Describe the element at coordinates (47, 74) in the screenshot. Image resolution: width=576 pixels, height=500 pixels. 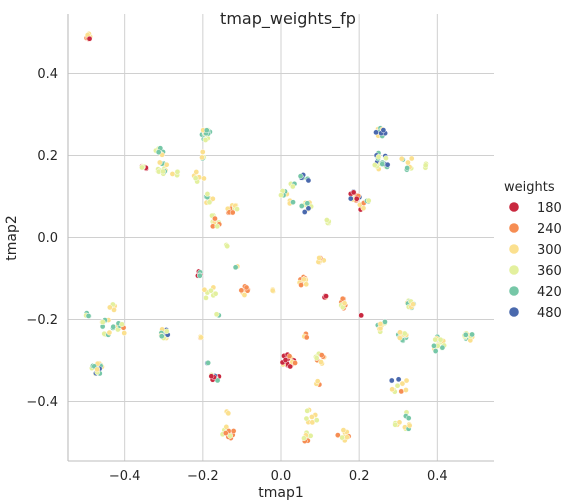
I see `y-tick-label: 0.4` at that location.